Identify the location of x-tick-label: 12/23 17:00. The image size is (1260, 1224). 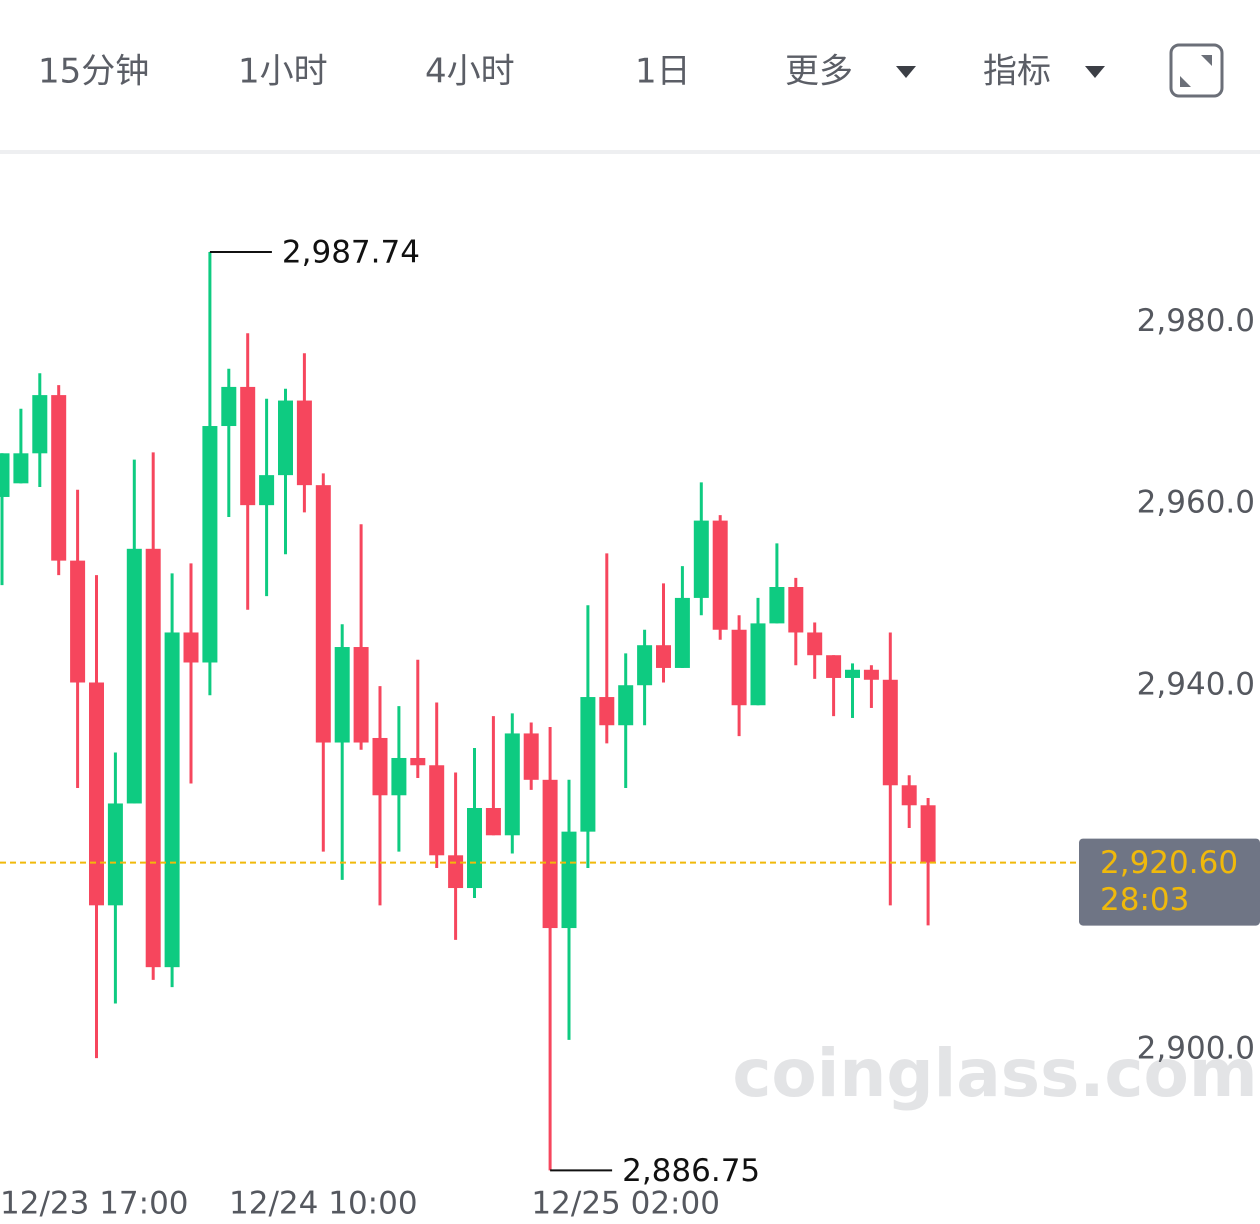
(94, 1204).